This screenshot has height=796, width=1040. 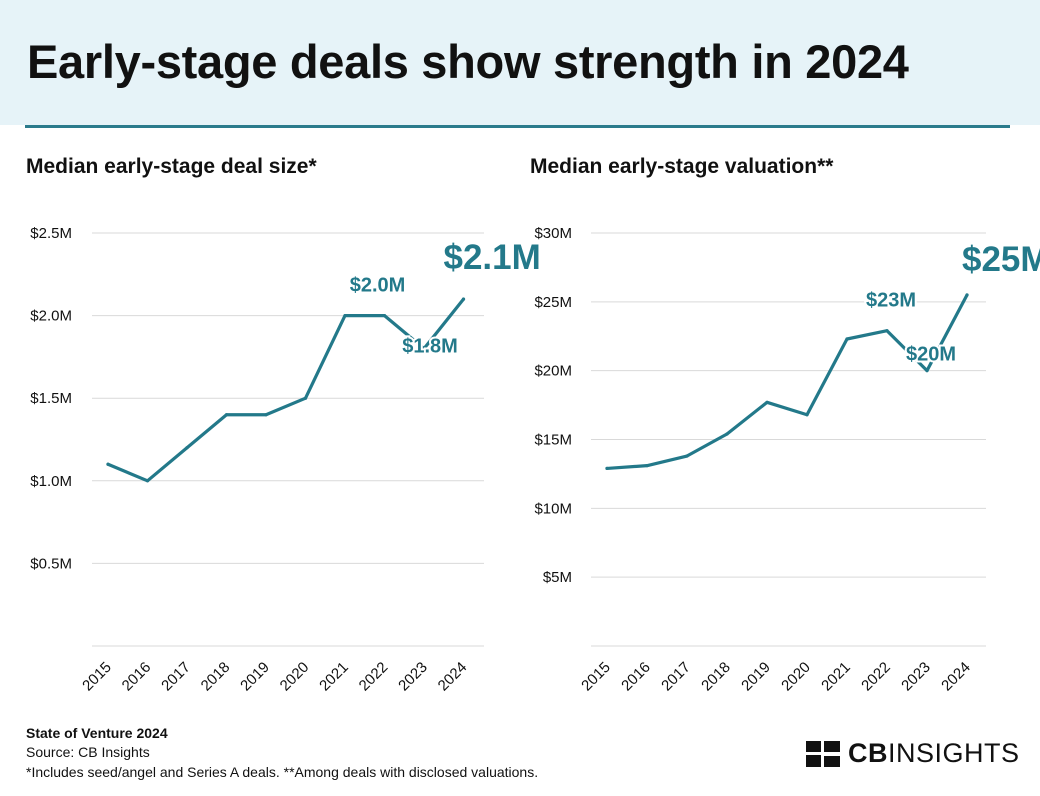 What do you see at coordinates (430, 347) in the screenshot?
I see `data-label: $1.8M` at bounding box center [430, 347].